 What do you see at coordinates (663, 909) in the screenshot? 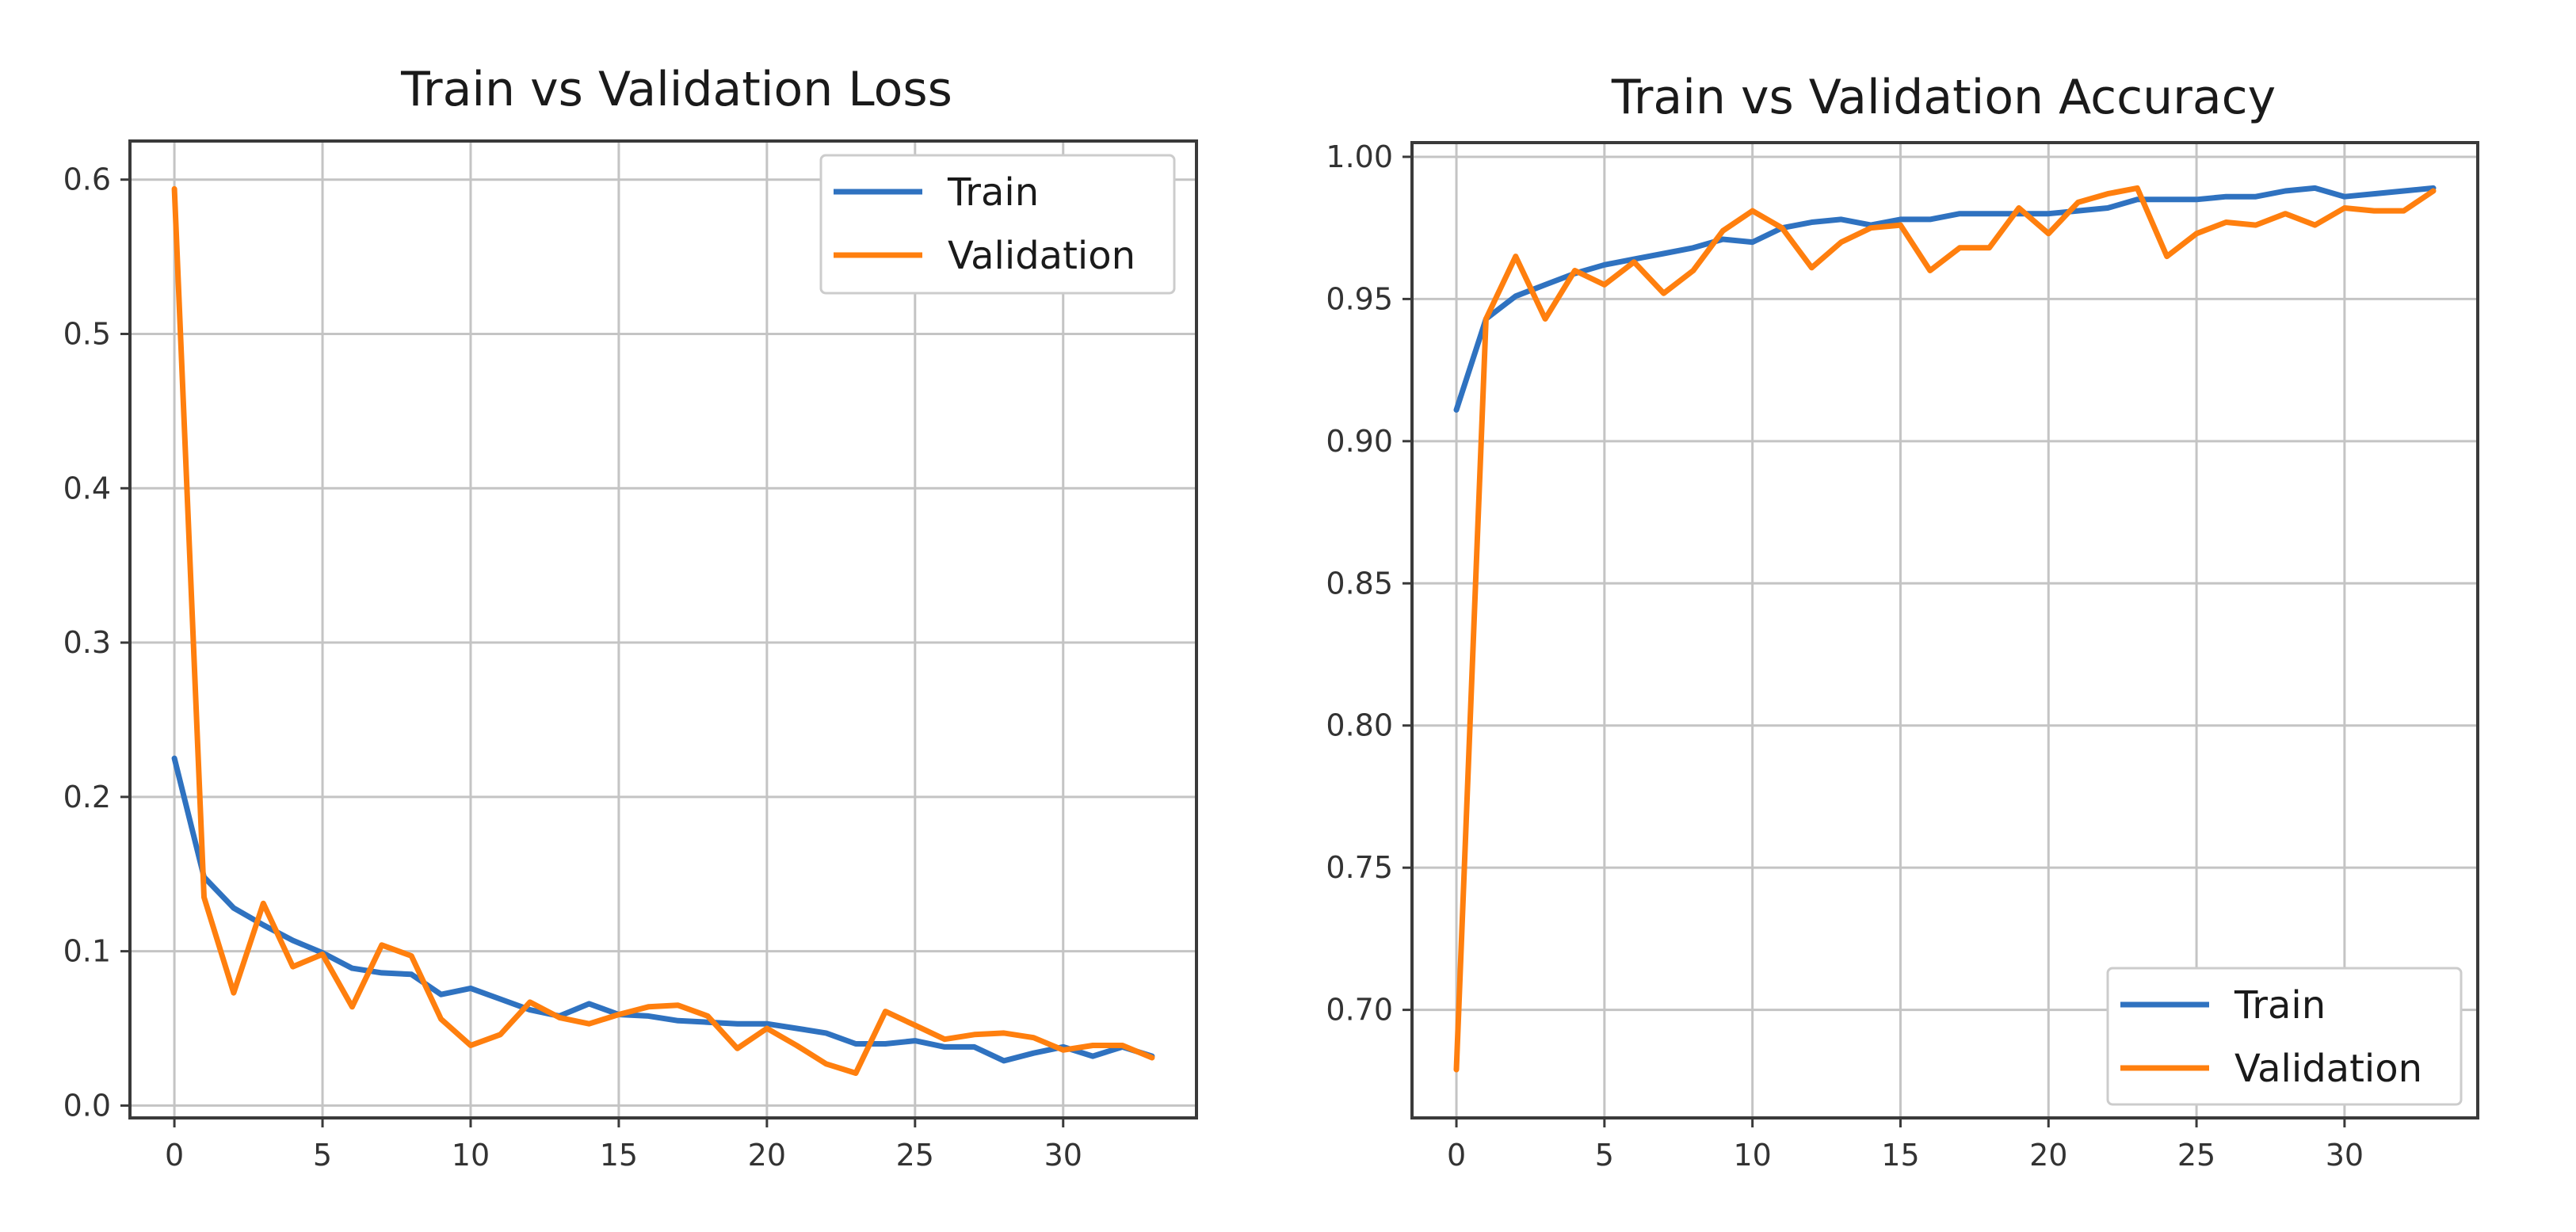
I see `loss-train-line` at bounding box center [663, 909].